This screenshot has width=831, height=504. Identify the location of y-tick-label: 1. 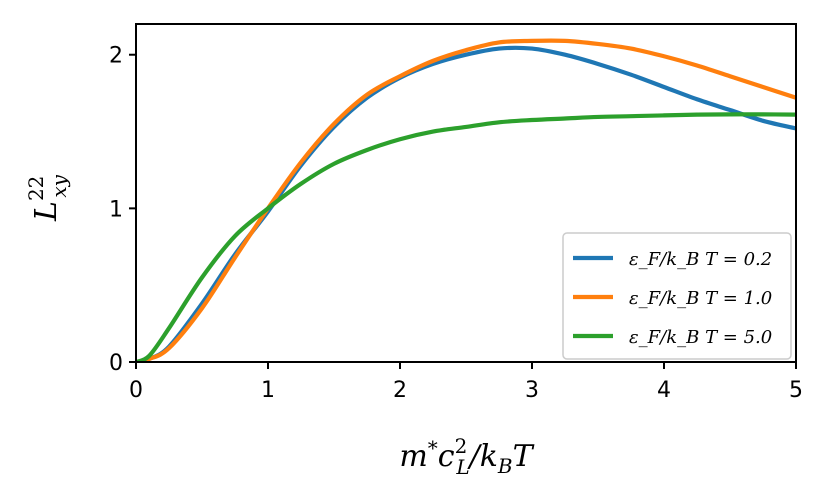
(116, 209).